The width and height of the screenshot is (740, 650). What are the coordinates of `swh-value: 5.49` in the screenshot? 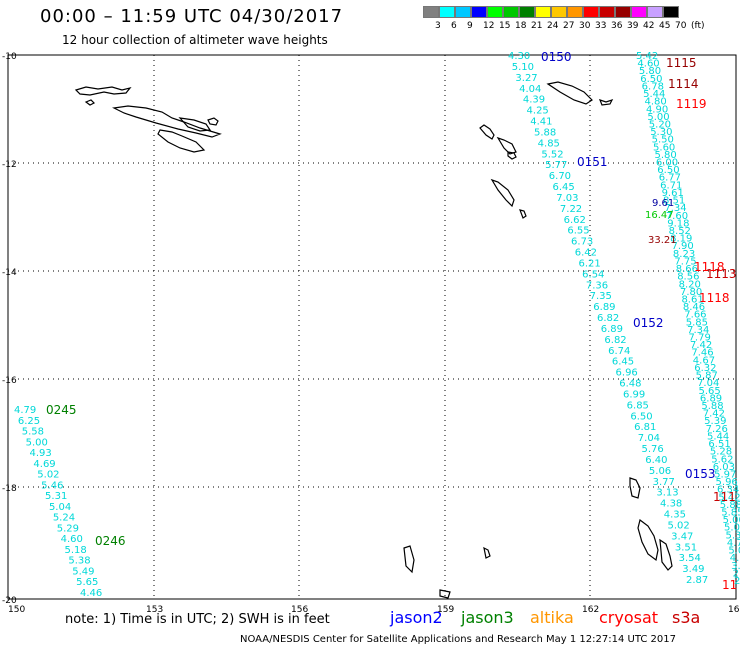 It's located at (83, 571).